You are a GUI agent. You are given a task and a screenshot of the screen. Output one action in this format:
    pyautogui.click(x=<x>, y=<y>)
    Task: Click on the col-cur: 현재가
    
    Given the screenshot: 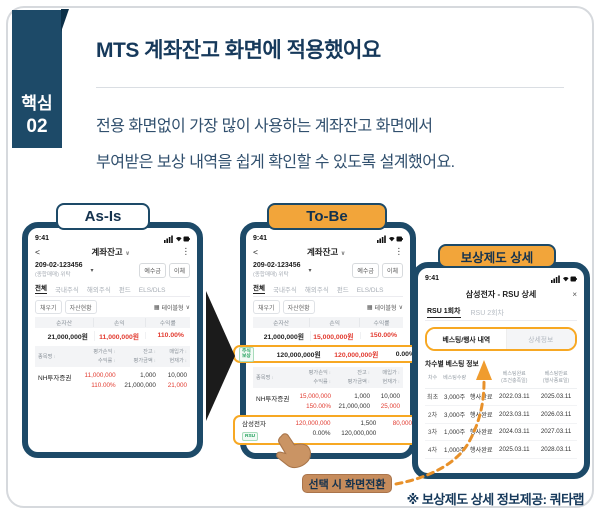 What is the action you would take?
    pyautogui.click(x=176, y=360)
    